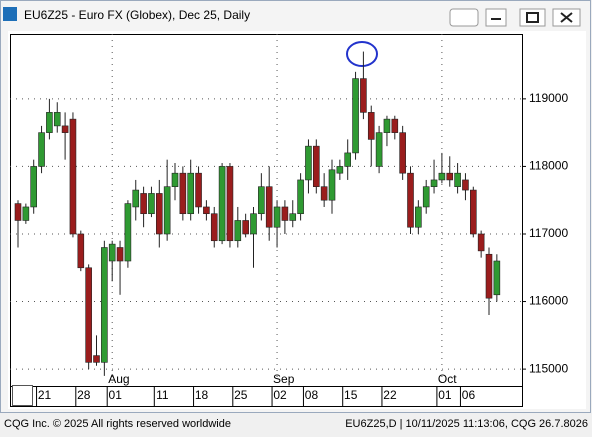 The height and width of the screenshot is (437, 592). What do you see at coordinates (266, 396) in the screenshot?
I see `date-row` at bounding box center [266, 396].